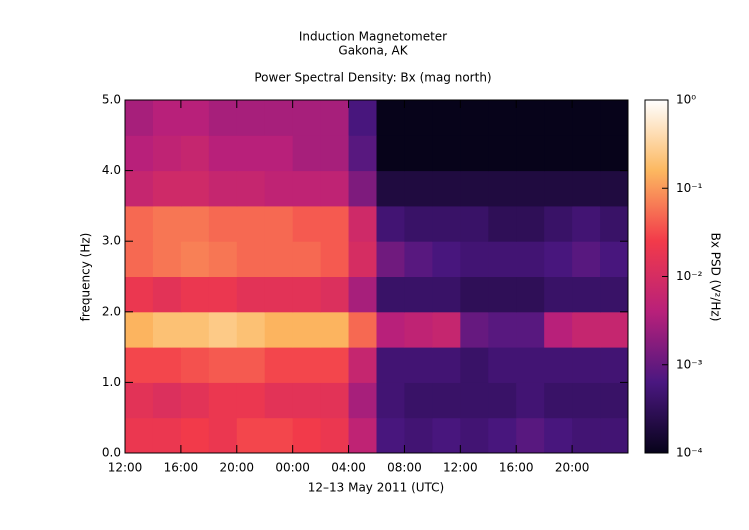  Describe the element at coordinates (236, 468) in the screenshot. I see `x-tick-label: 20:00` at that location.